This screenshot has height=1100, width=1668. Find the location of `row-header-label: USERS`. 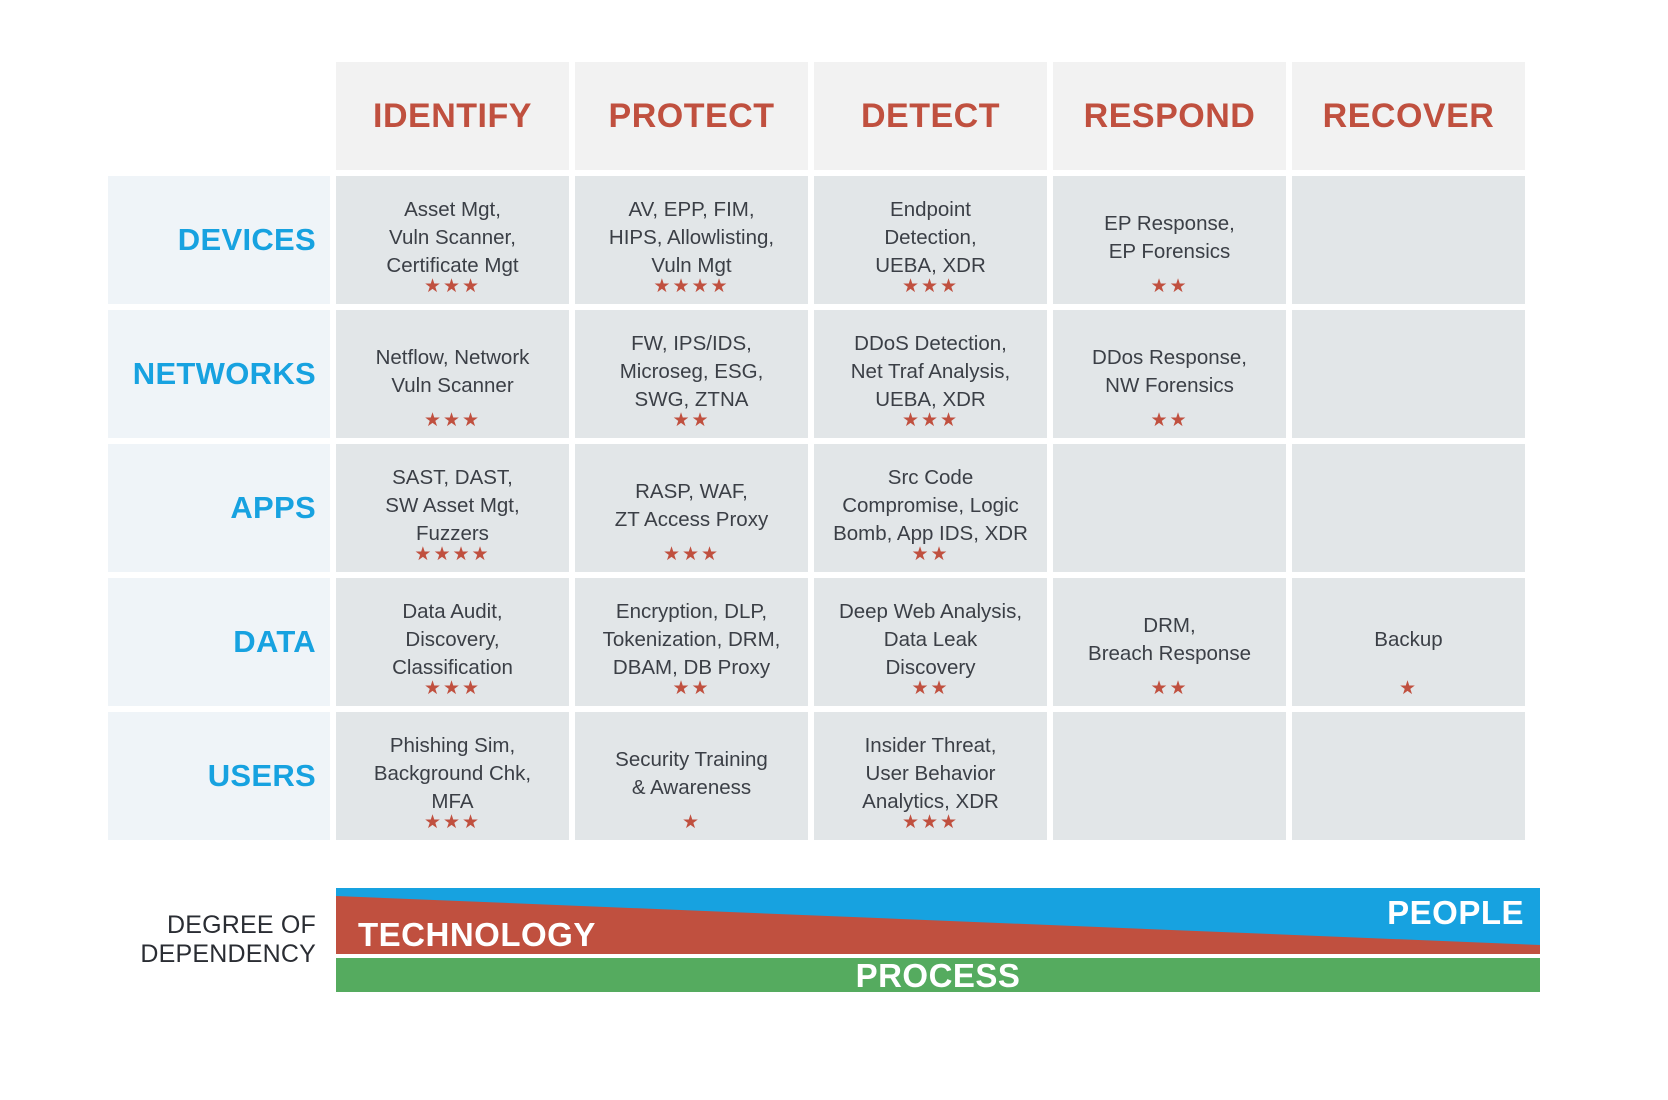

row-header-label: USERS is located at coordinates (261, 775).